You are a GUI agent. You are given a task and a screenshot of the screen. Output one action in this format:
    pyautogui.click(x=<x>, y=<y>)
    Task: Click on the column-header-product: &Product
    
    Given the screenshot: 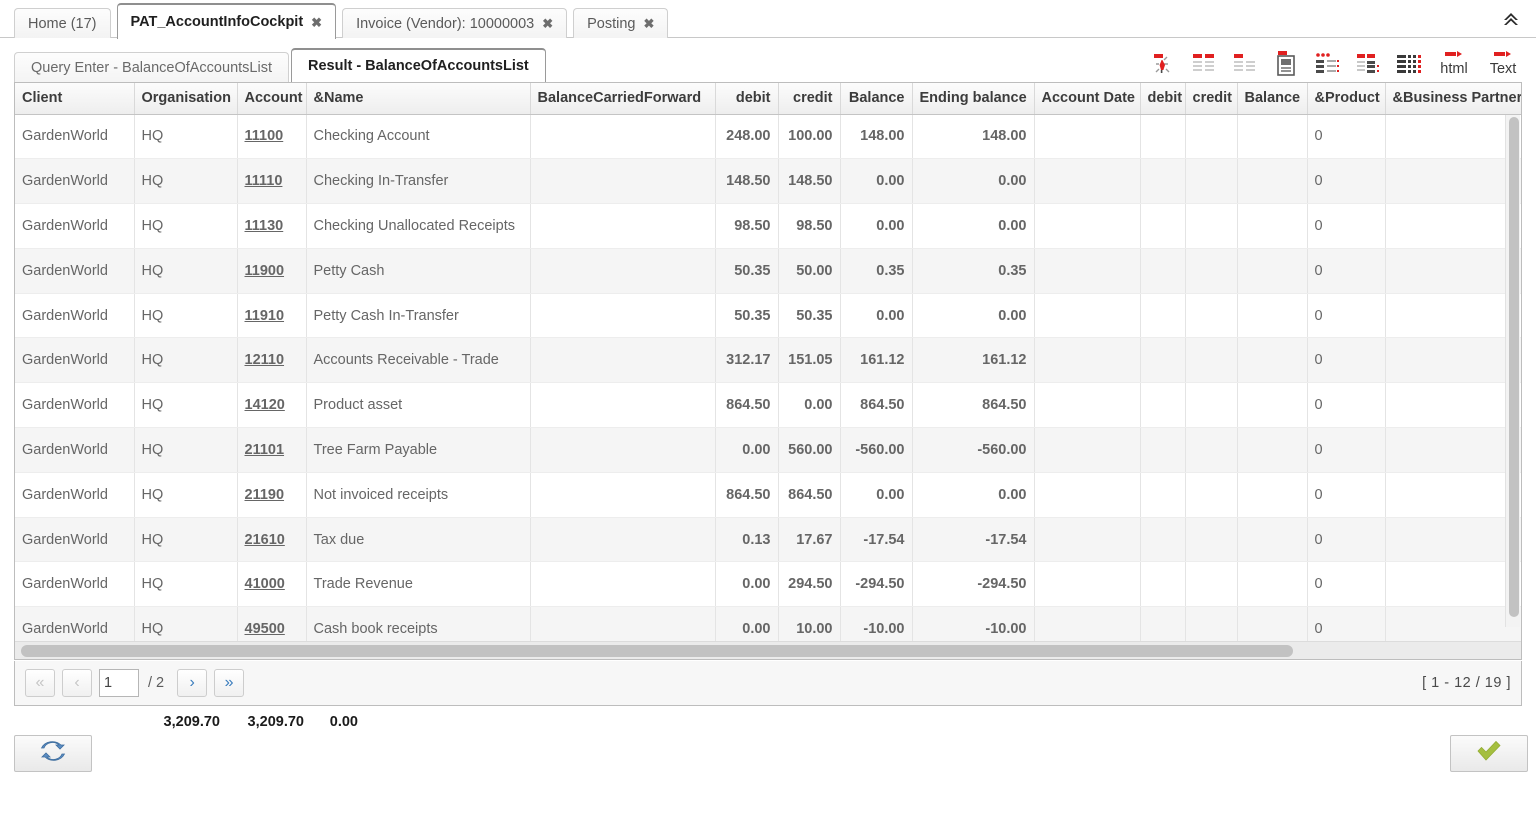 What is the action you would take?
    pyautogui.click(x=1346, y=99)
    